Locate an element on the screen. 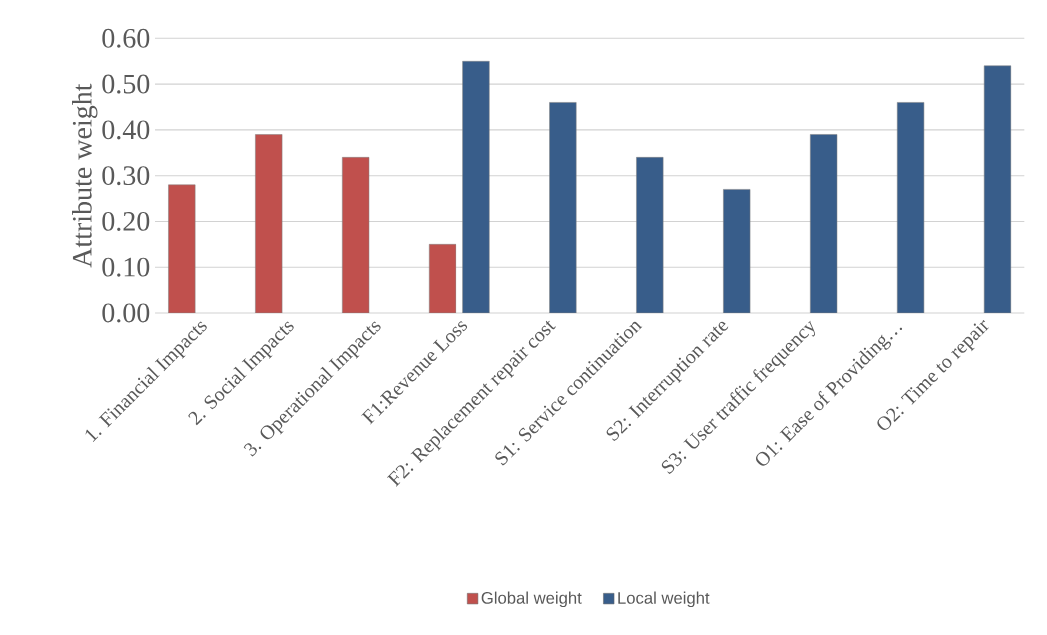 The width and height of the screenshot is (1047, 635). y-tick-label: 0.00 is located at coordinates (126, 313).